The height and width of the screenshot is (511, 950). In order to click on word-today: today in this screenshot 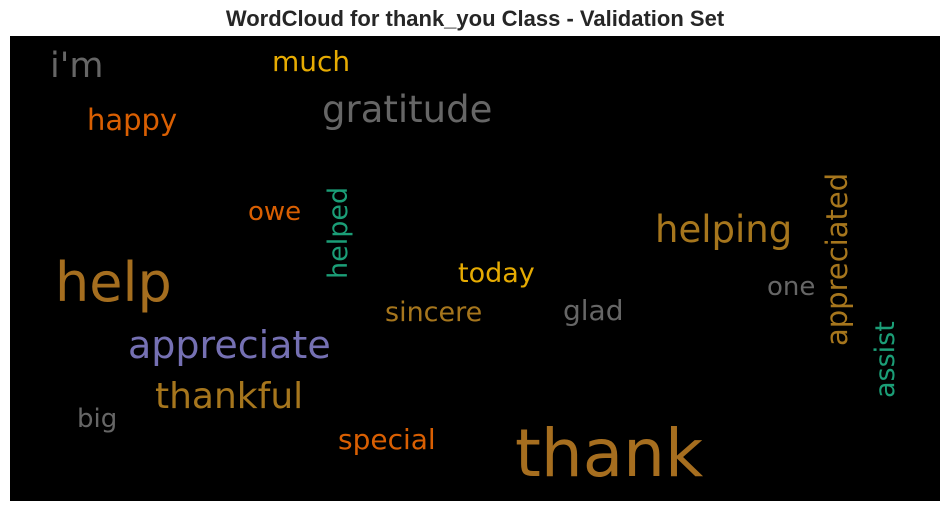, I will do `click(496, 273)`.